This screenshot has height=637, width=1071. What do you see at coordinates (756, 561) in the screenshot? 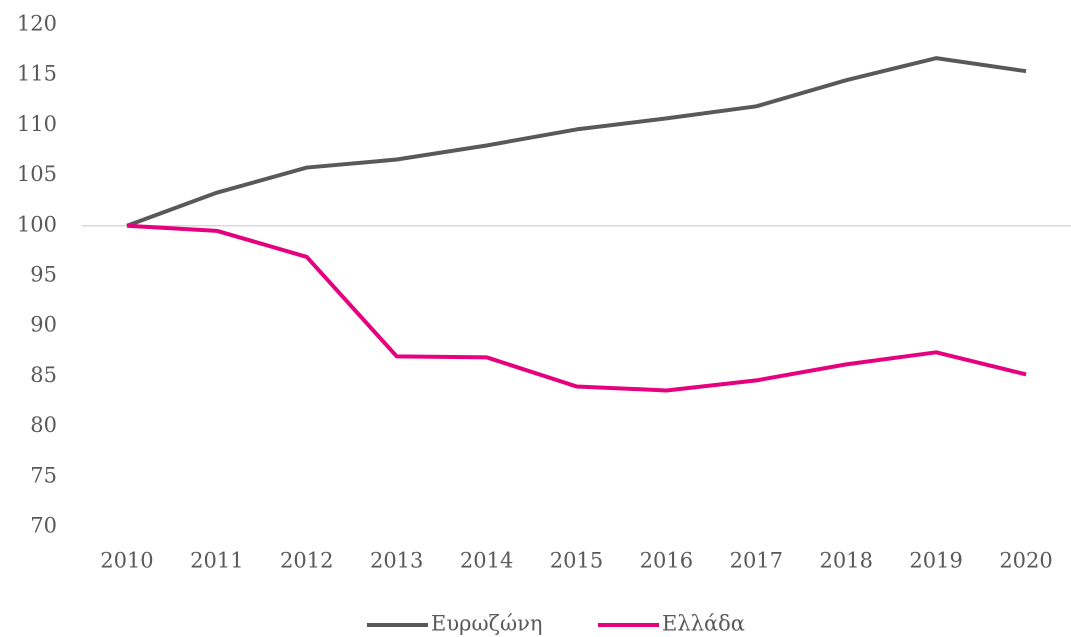
I see `x-tick-label: 2017` at bounding box center [756, 561].